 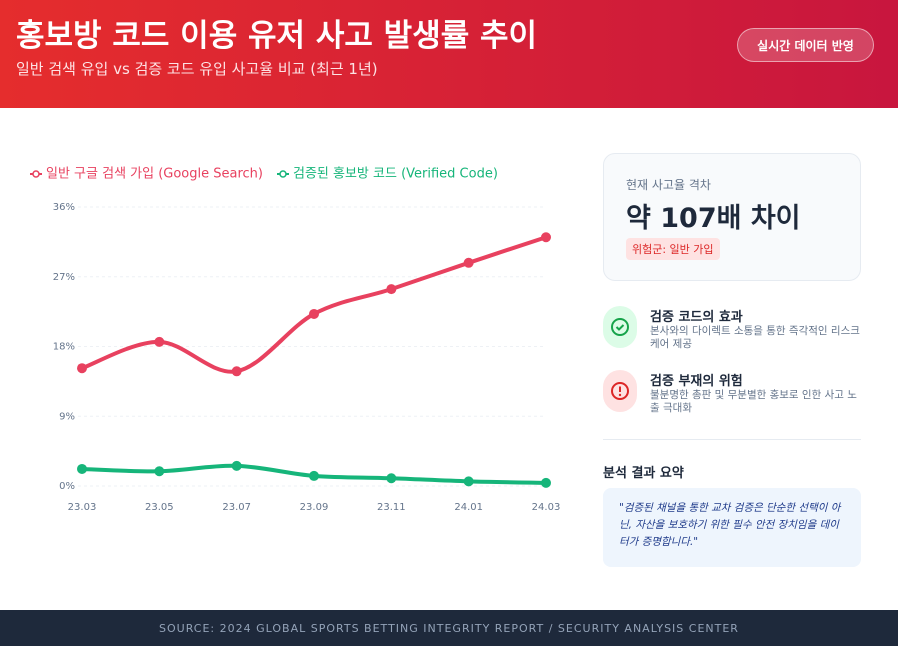 What do you see at coordinates (546, 507) in the screenshot?
I see `x-tick-label: 24.03` at bounding box center [546, 507].